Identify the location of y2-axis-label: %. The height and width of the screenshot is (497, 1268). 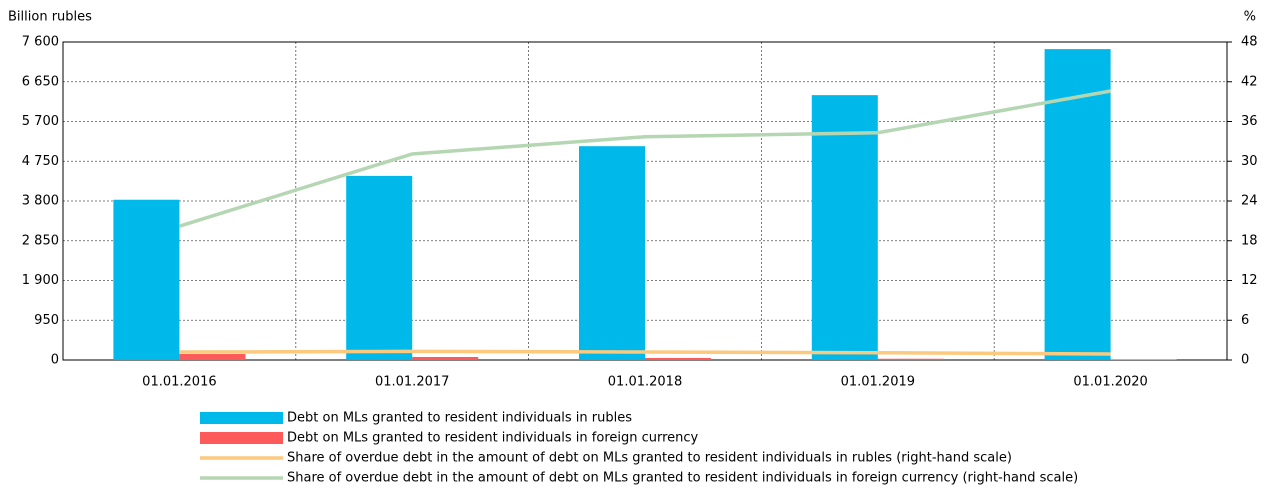
(1250, 17).